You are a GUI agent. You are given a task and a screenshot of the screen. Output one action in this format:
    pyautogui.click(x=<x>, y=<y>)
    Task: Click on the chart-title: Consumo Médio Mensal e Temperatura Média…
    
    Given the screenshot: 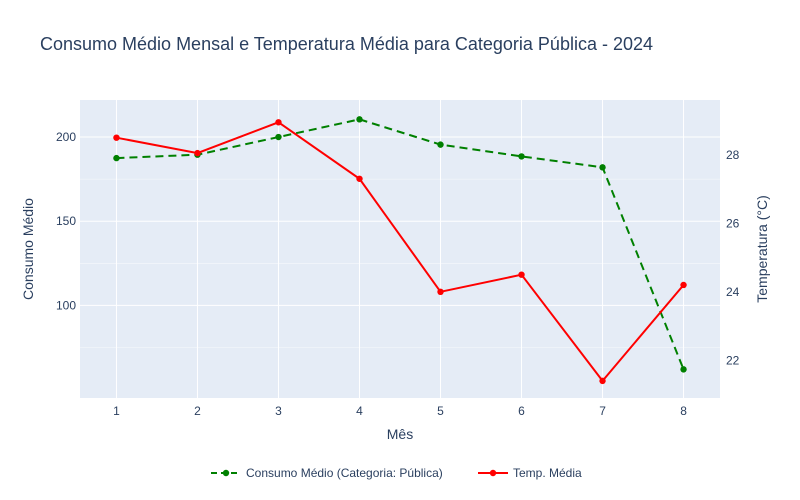 What is the action you would take?
    pyautogui.click(x=346, y=44)
    